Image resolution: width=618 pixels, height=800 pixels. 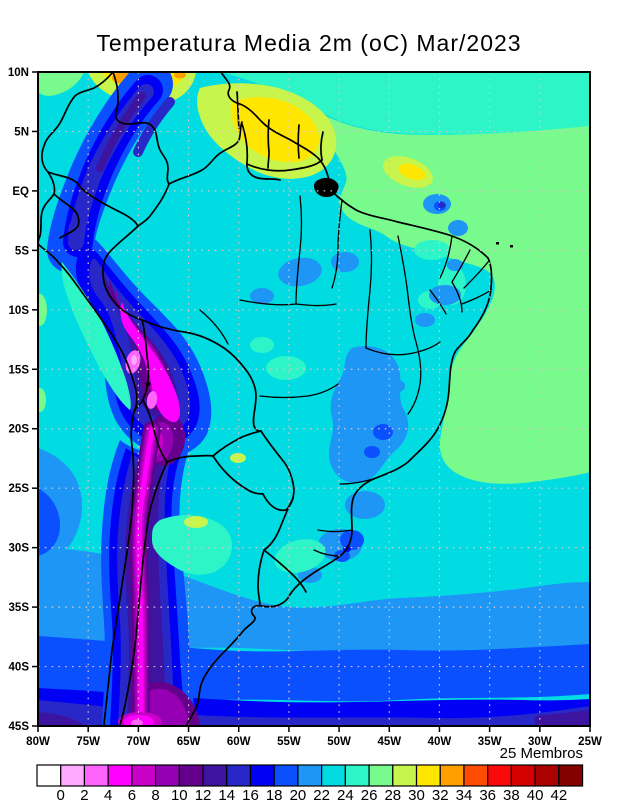 I want to click on lat-tick-label: 30S, so click(x=19, y=549).